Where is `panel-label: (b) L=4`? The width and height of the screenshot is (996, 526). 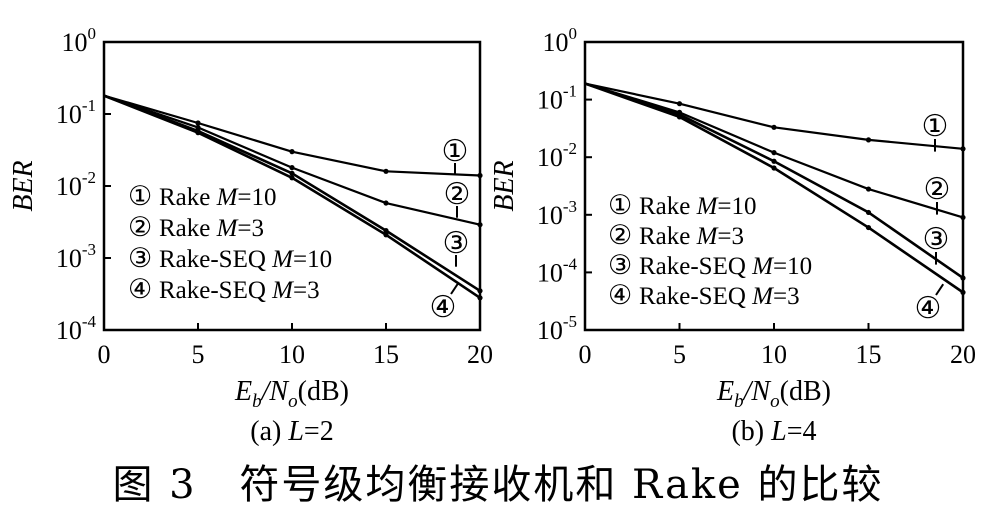
panel-label: (b) L=4 is located at coordinates (773, 431).